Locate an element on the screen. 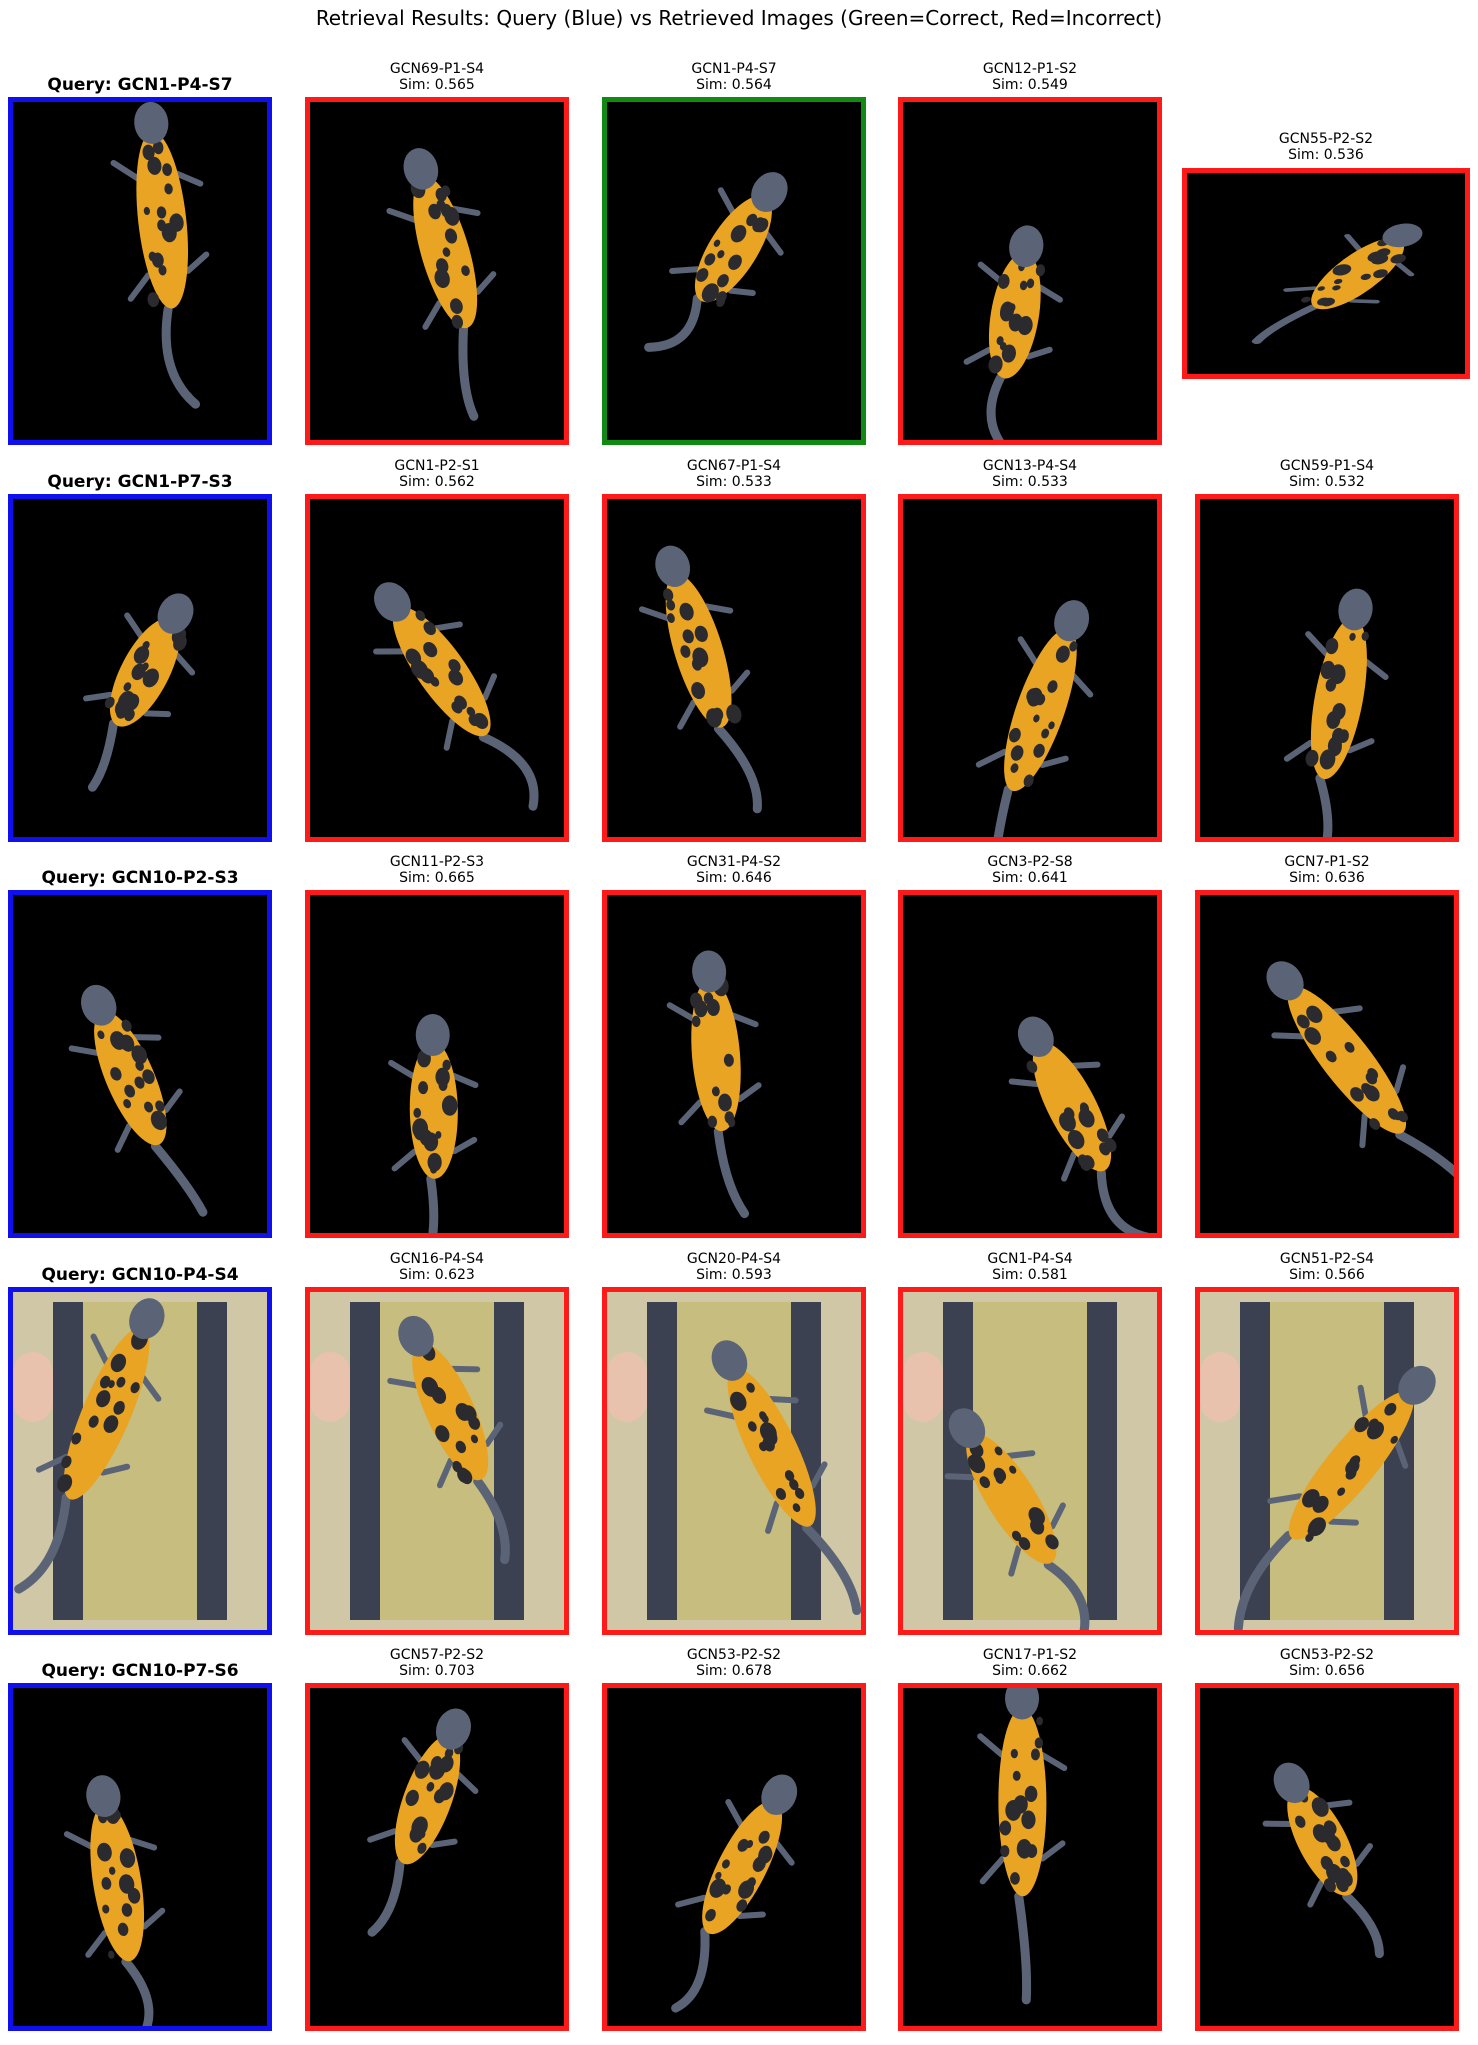 The image size is (1478, 2045). retrieved-caption: GCN20-P4-S4 Sim: 0.593 is located at coordinates (734, 1267).